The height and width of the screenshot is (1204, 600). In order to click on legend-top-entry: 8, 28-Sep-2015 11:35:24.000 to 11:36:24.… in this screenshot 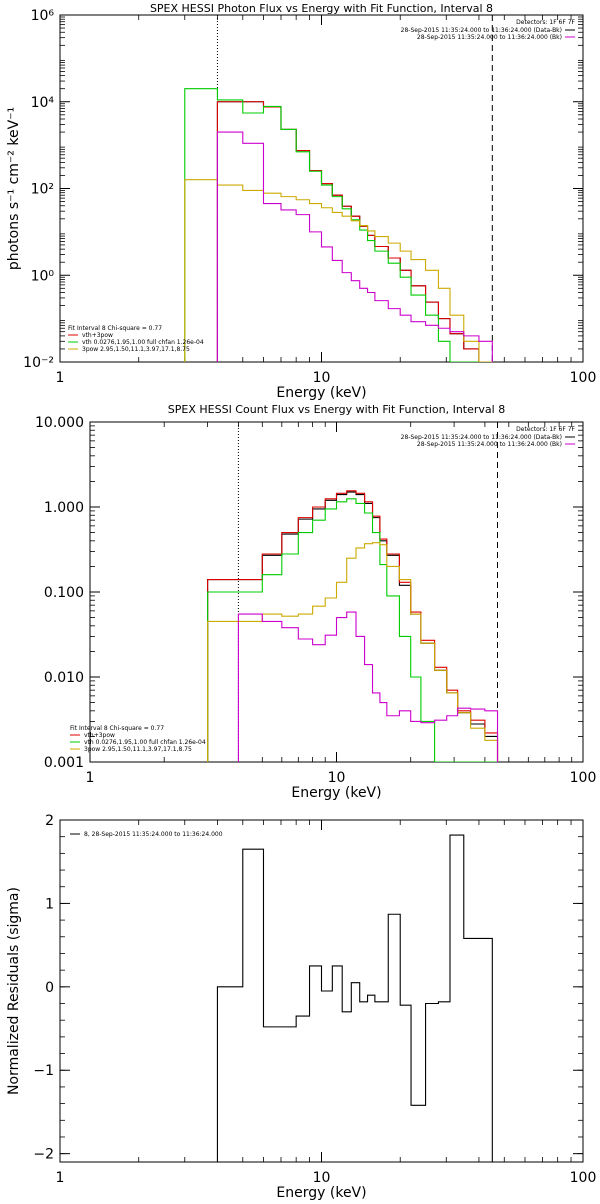, I will do `click(153, 834)`.